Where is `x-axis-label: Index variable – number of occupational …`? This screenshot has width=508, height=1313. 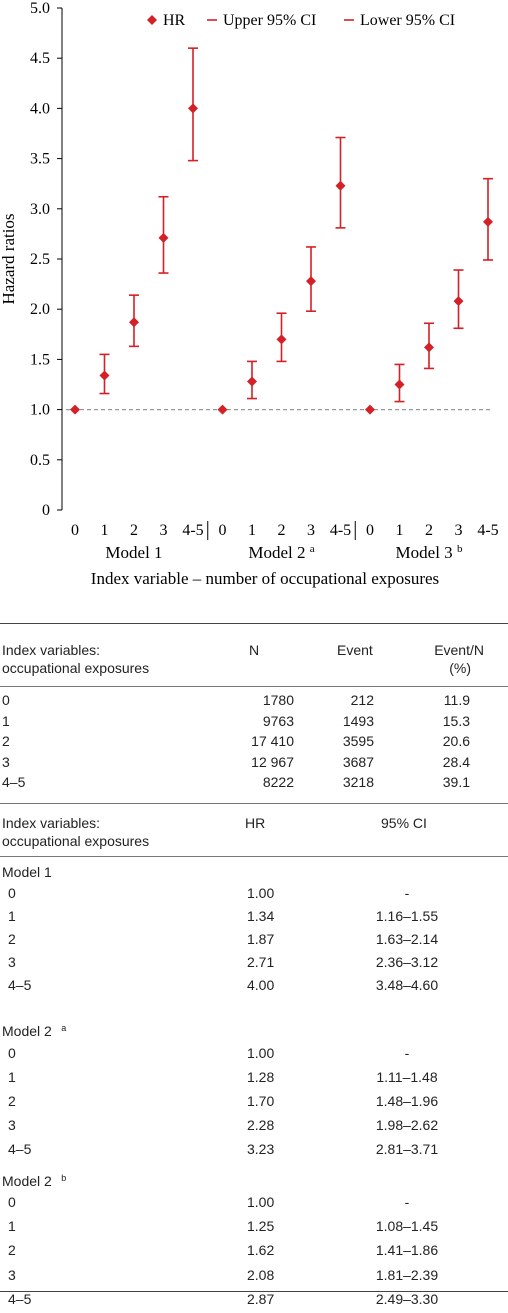 x-axis-label: Index variable – number of occupational … is located at coordinates (265, 578).